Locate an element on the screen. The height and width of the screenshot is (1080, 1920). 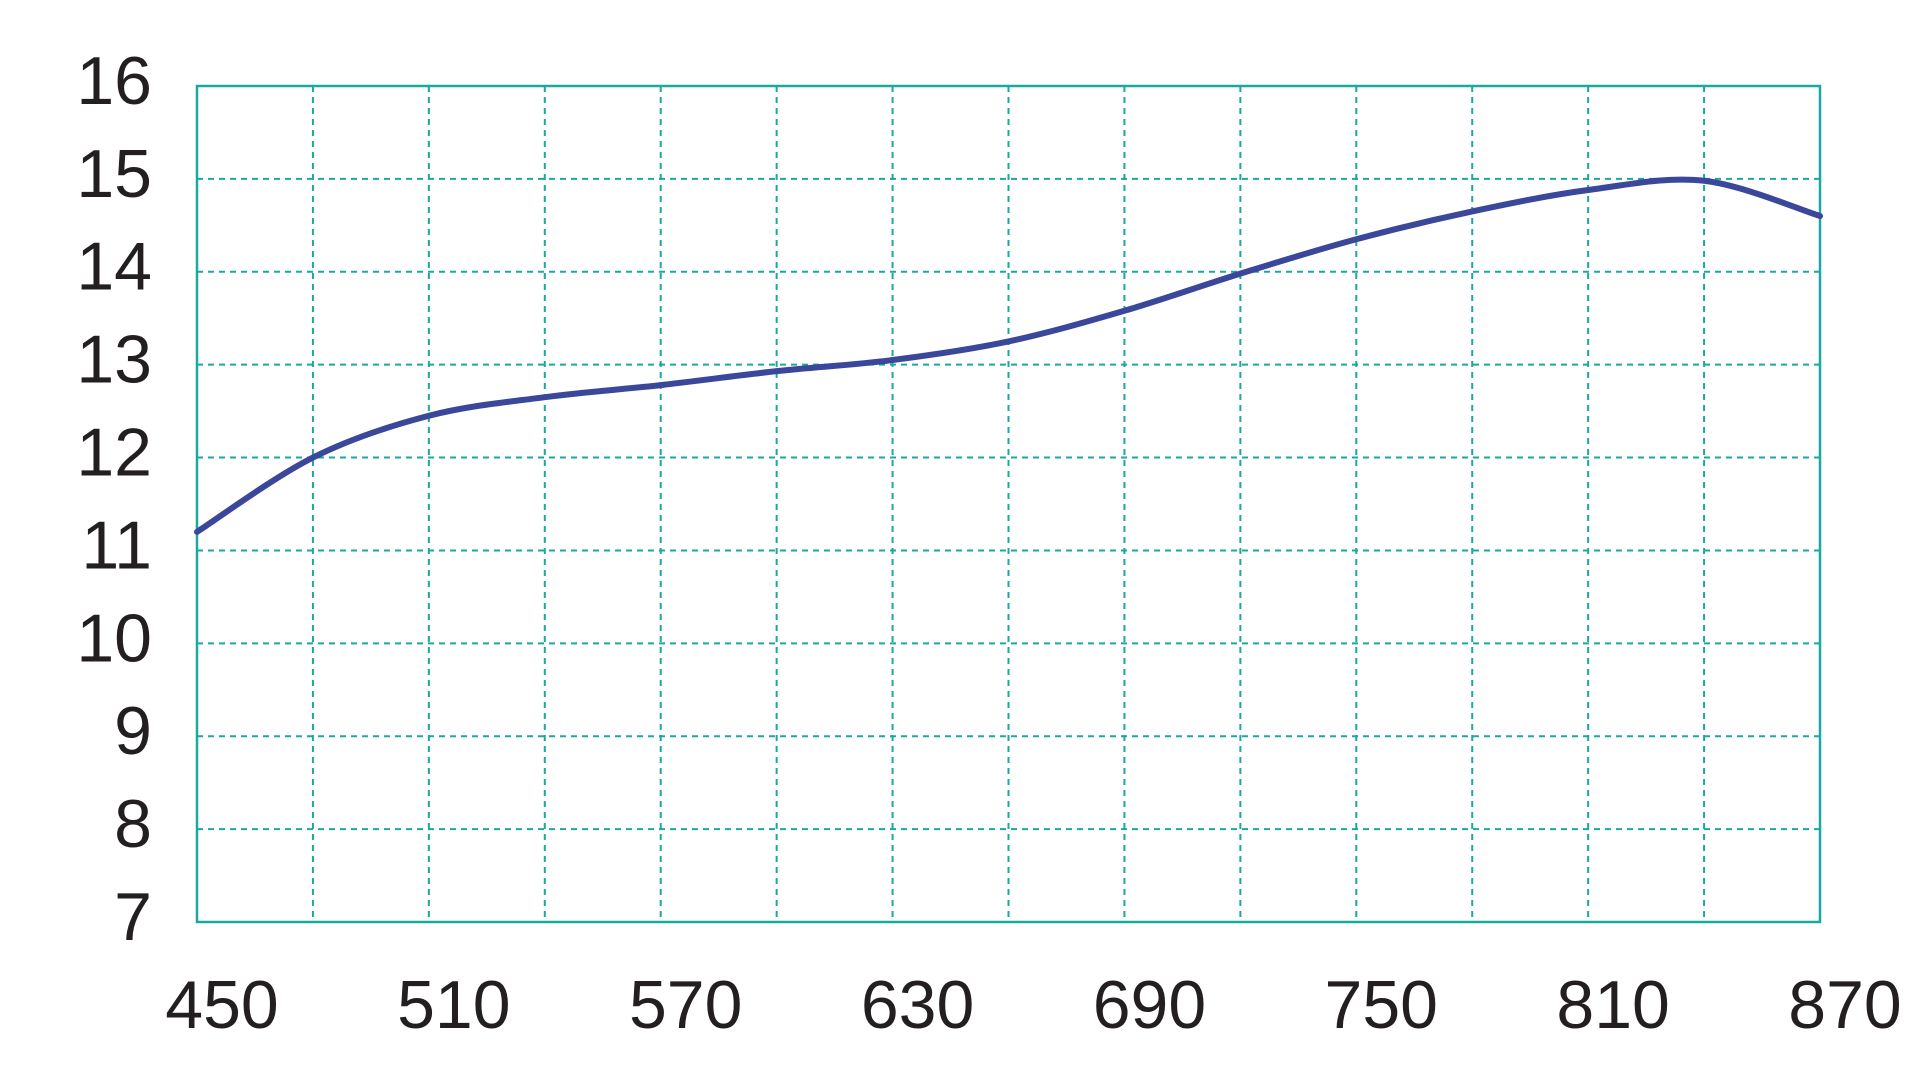
y-tick-label: 9 is located at coordinates (133, 731).